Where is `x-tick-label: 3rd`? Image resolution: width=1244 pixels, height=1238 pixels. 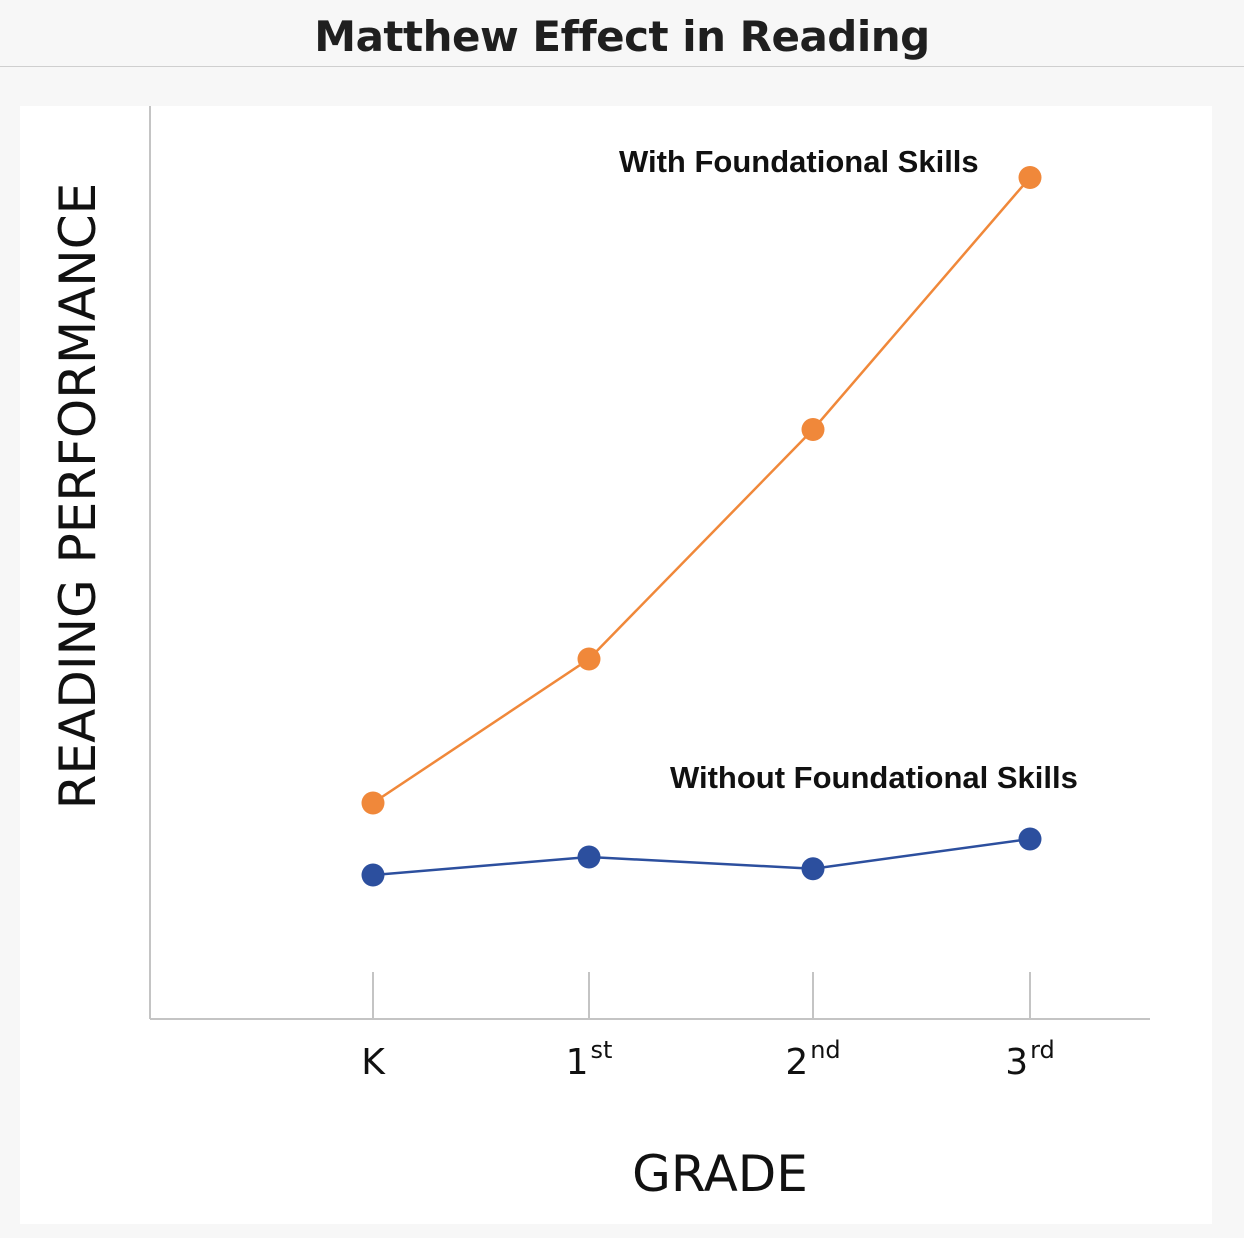 x-tick-label: 3rd is located at coordinates (1030, 1059).